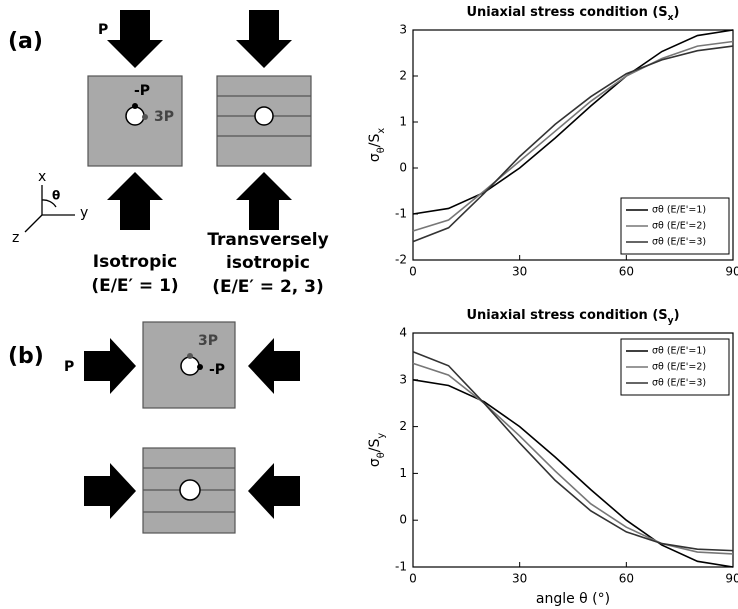 The image size is (738, 609). I want to click on caption: Isotropic, so click(135, 262).